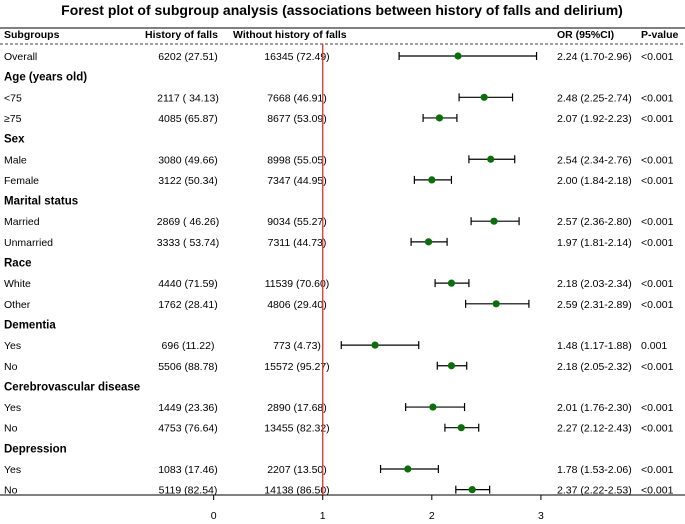  Describe the element at coordinates (296, 429) in the screenshot. I see `no-falls-value: 13455 (82.32)` at that location.